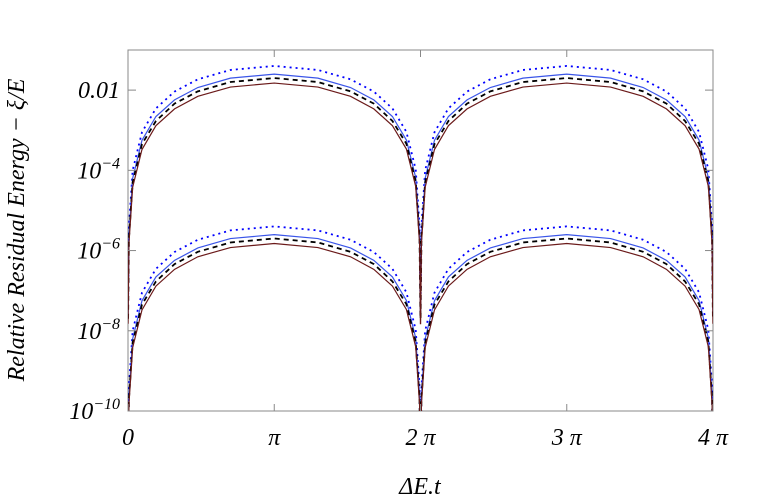 The height and width of the screenshot is (504, 763). I want to click on x-tick-label: 0, so click(128, 438).